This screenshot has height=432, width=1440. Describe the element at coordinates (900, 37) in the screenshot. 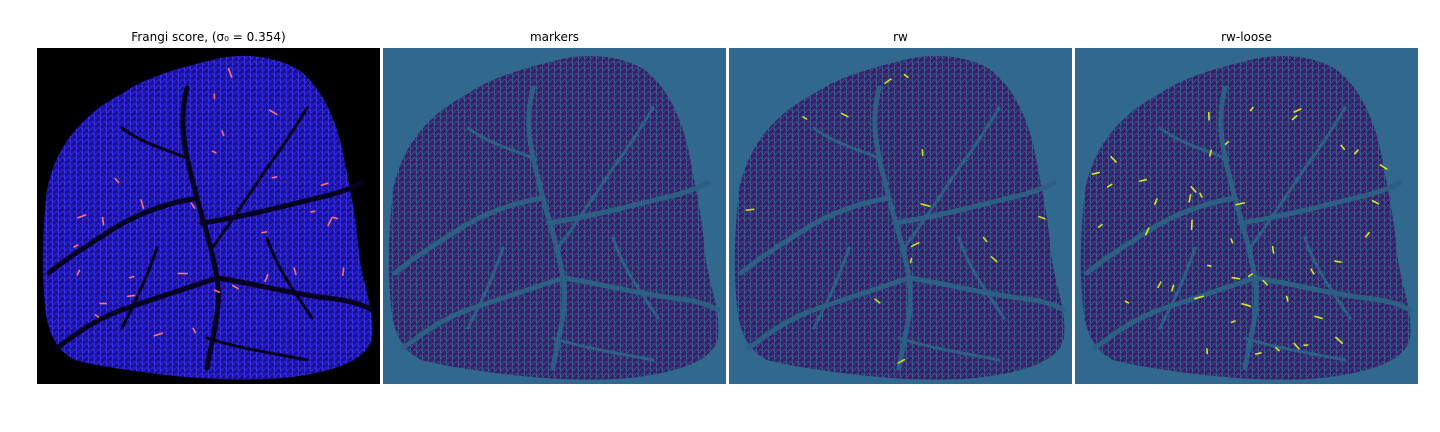

I see `panel-title-rw: rw` at that location.